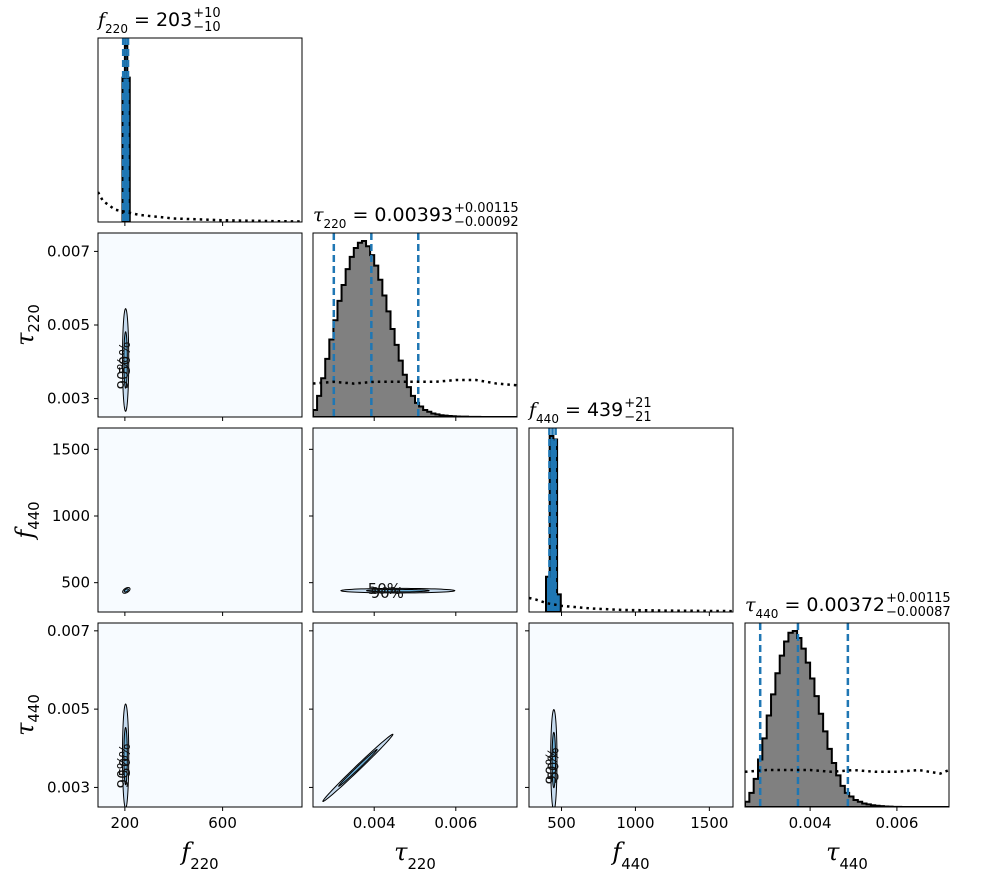 This screenshot has height=878, width=985. What do you see at coordinates (383, 217) in the screenshot?
I see `panel-title-tau220: τ220 = 0.00393` at bounding box center [383, 217].